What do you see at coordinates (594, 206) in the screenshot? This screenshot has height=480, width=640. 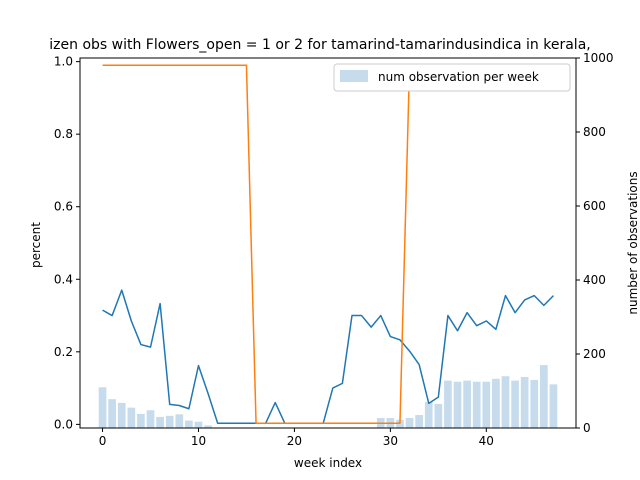 I see `y-right-tick-label: 600` at bounding box center [594, 206].